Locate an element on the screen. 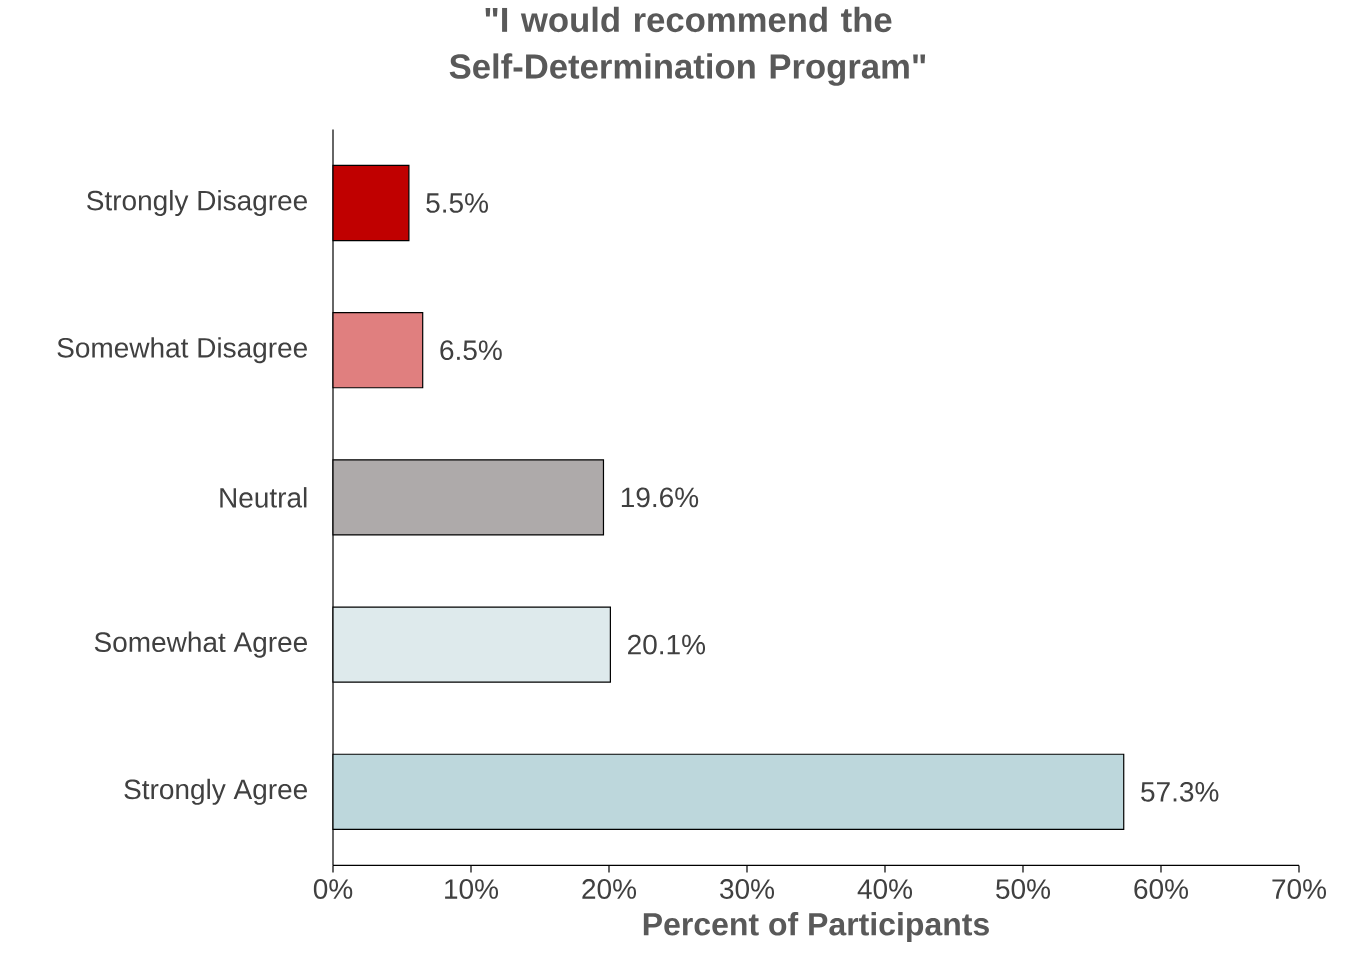  x-tick-label: 50% is located at coordinates (1023, 889).